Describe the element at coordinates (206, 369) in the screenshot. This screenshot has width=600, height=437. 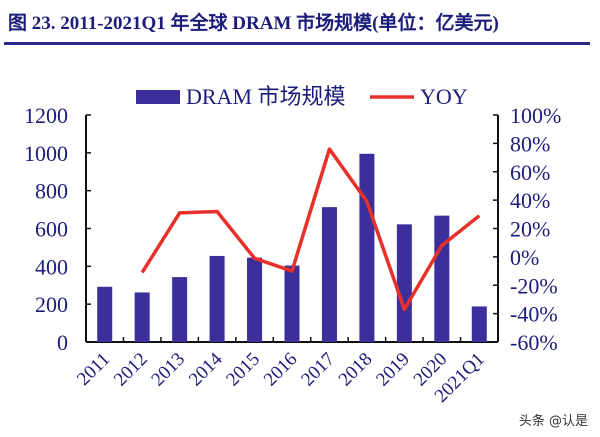
I see `x-tick-label: 2014` at that location.